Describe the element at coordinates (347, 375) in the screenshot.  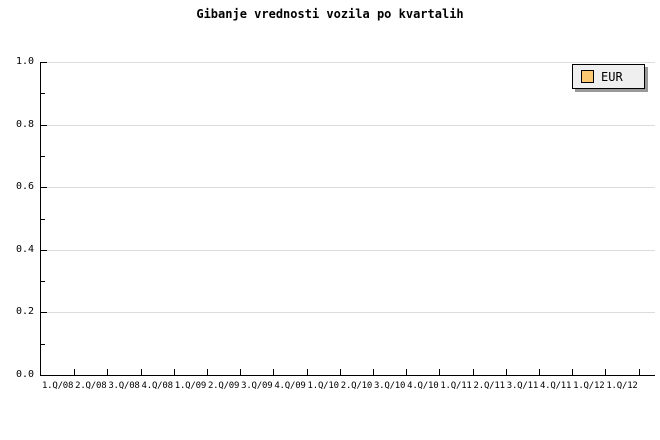
I see `x-axis` at that location.